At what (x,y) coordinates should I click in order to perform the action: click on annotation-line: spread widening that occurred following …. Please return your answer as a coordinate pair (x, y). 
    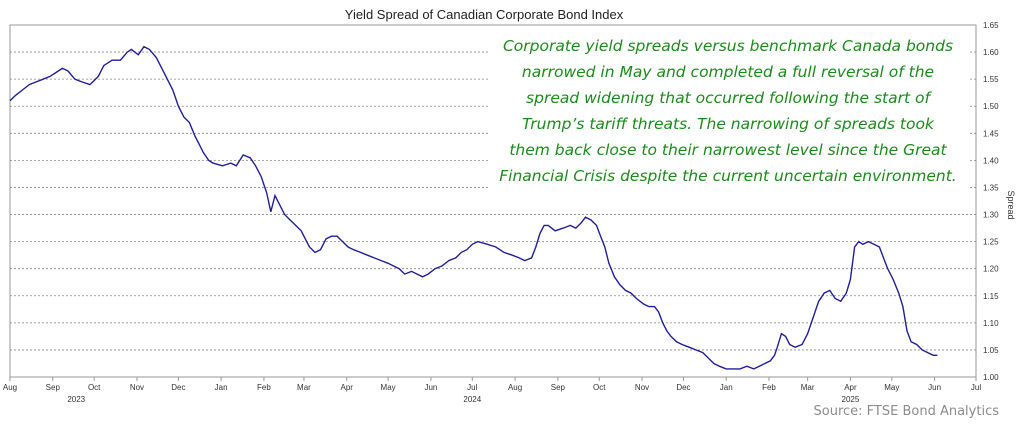
    Looking at the image, I should click on (728, 98).